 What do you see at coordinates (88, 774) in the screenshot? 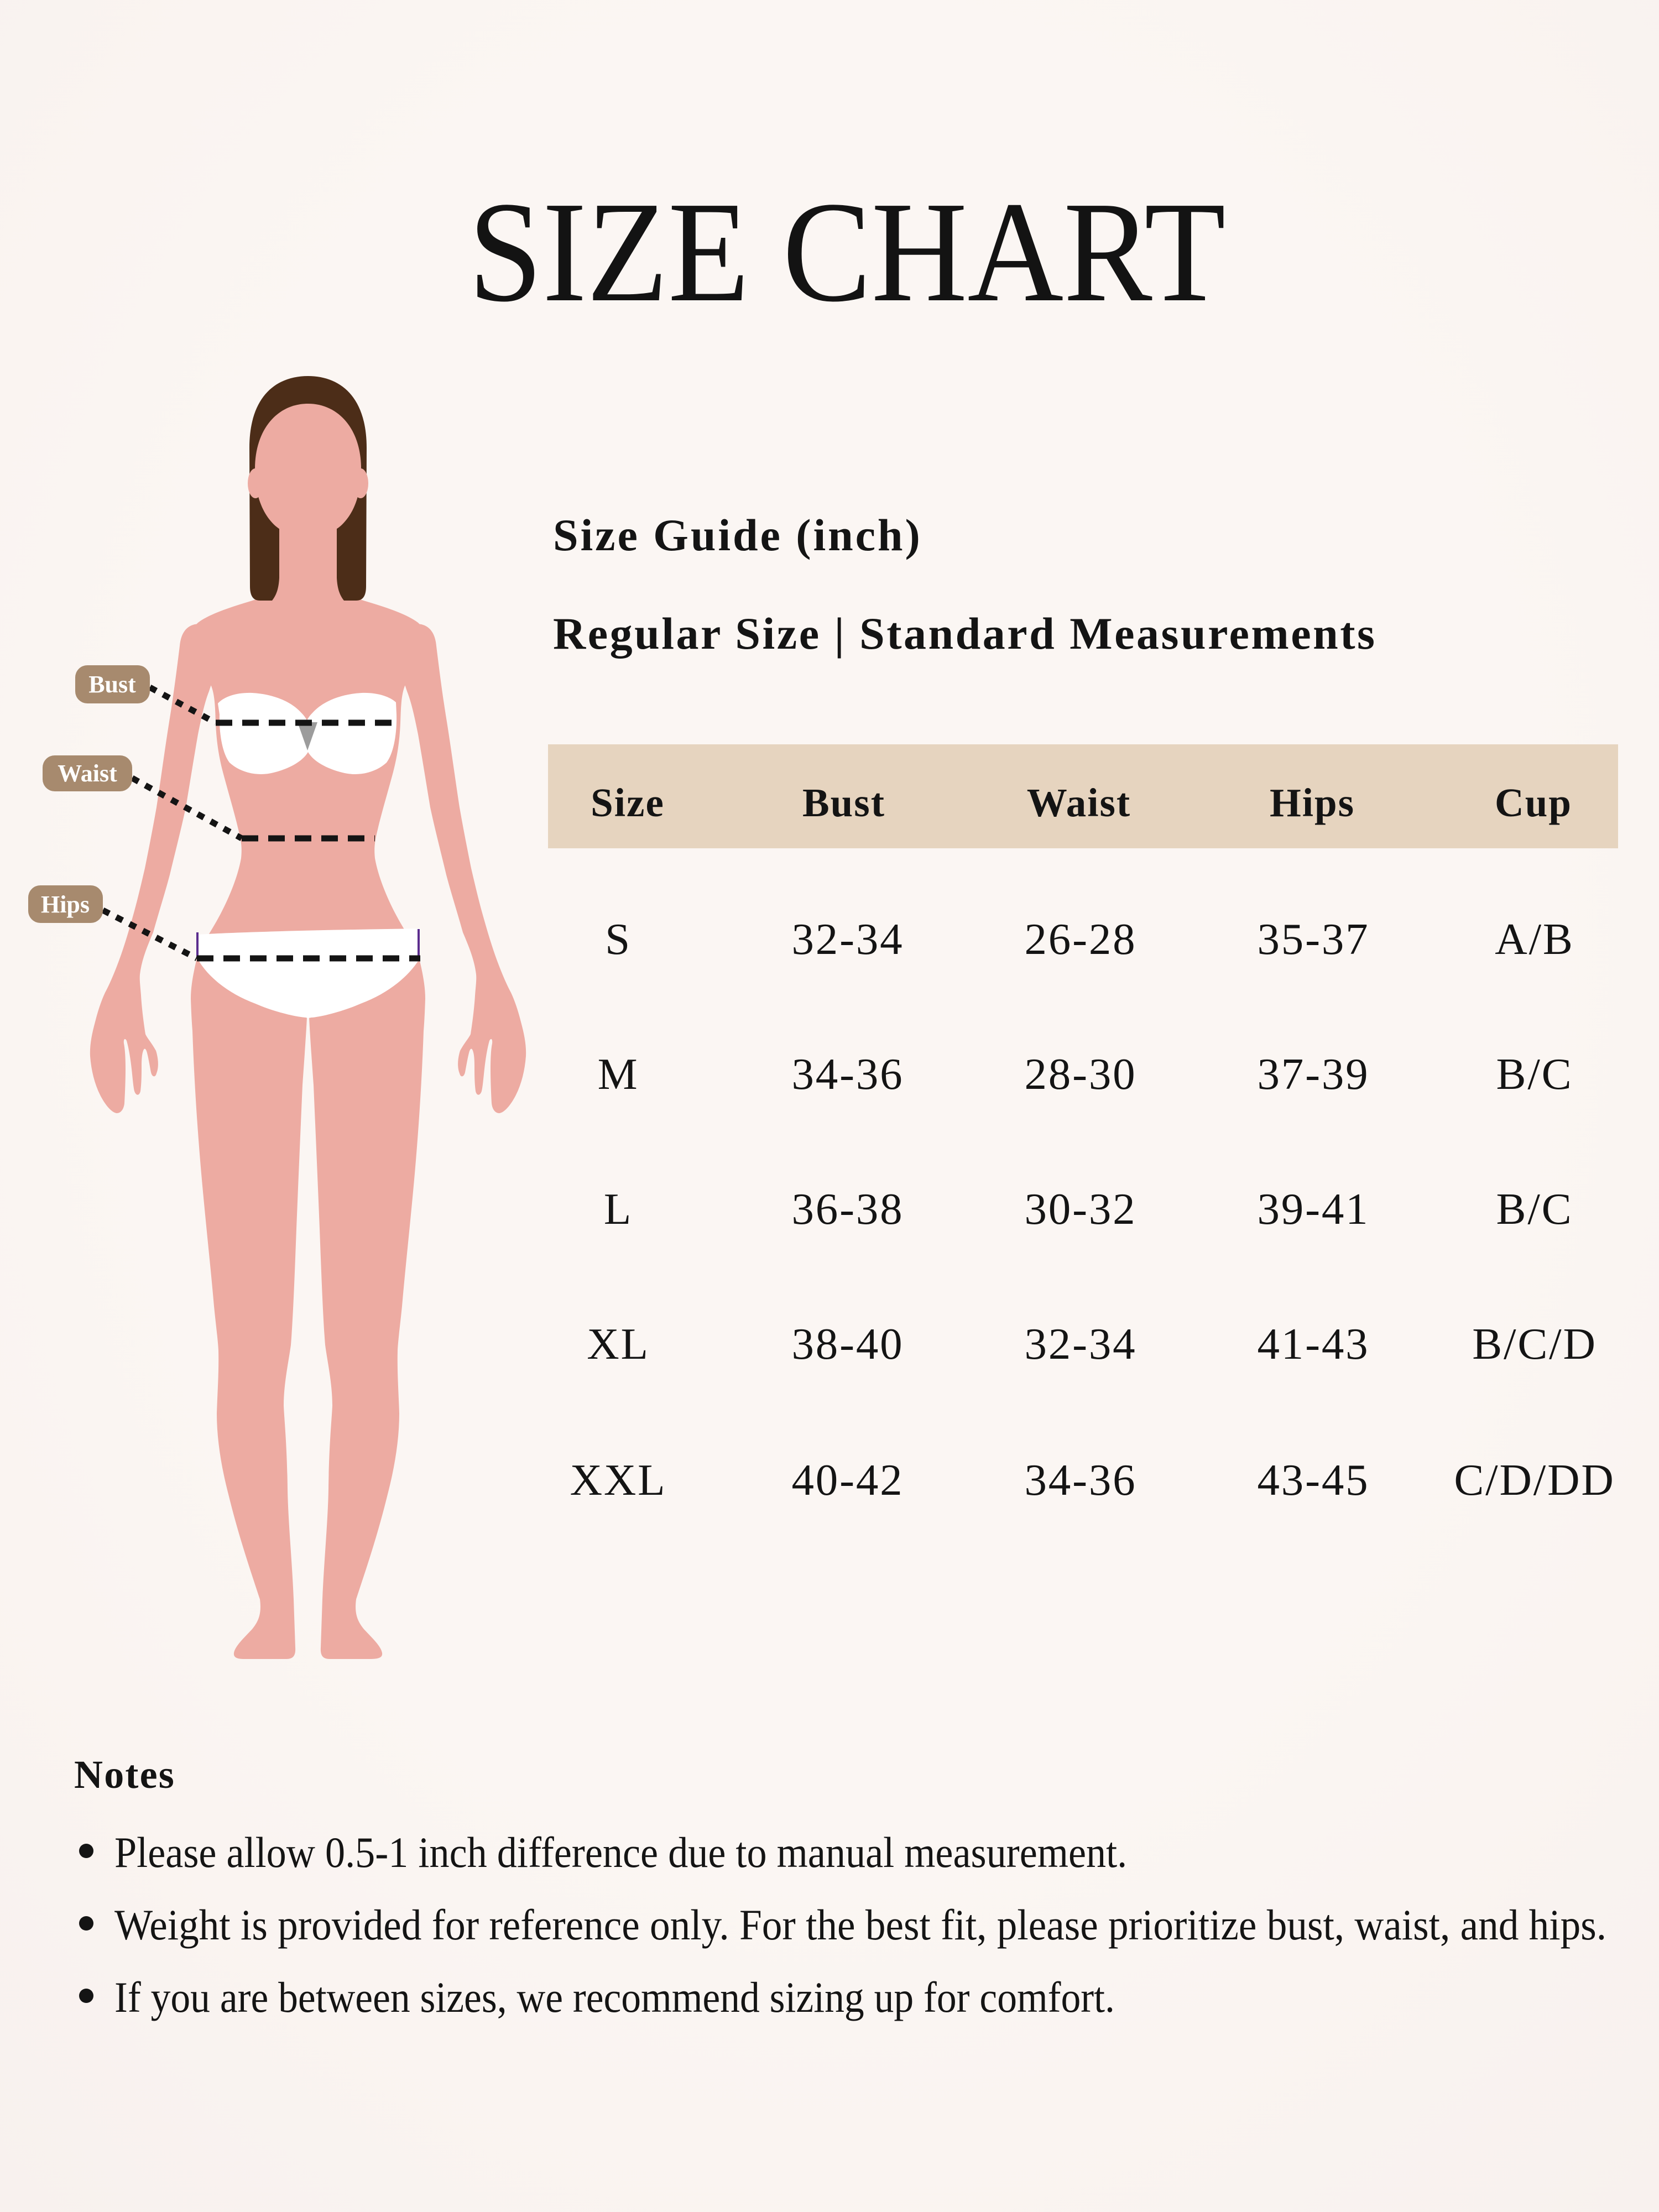
I see `svg-text: Waist` at bounding box center [88, 774].